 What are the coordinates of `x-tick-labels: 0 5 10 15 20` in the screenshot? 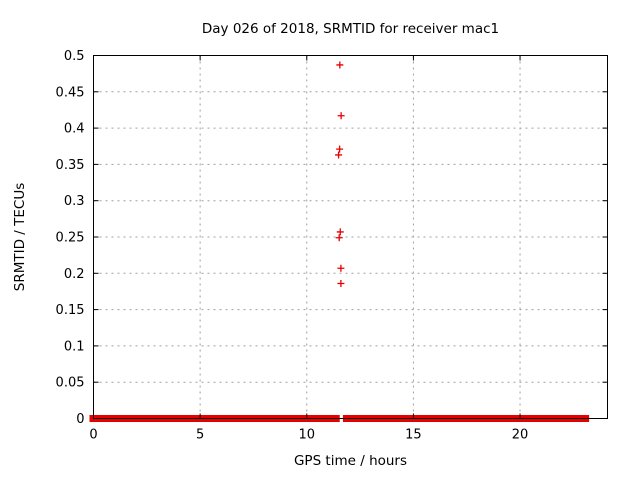 It's located at (308, 435).